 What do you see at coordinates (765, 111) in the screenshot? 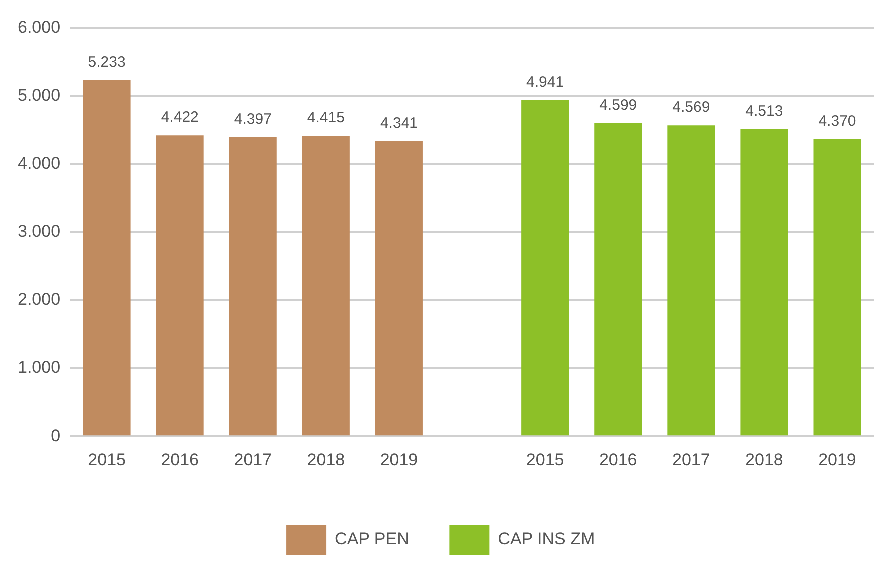
I see `data-label: 4.513` at bounding box center [765, 111].